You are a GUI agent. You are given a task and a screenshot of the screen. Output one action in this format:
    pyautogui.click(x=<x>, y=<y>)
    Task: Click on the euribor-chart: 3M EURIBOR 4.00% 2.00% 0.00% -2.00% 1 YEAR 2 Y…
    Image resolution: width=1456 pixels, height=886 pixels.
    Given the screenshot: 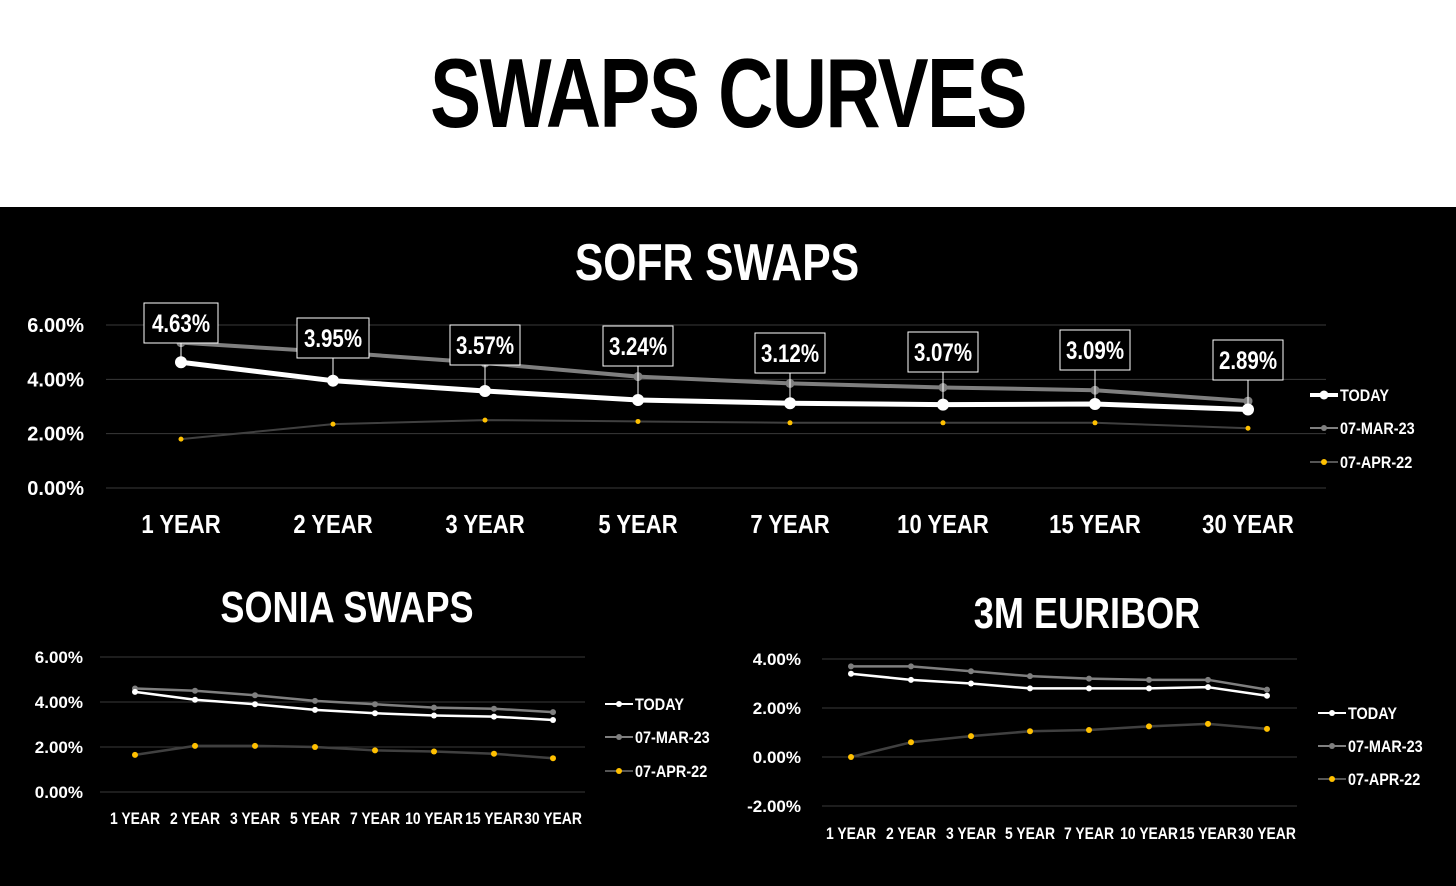 What is the action you would take?
    pyautogui.click(x=1085, y=716)
    